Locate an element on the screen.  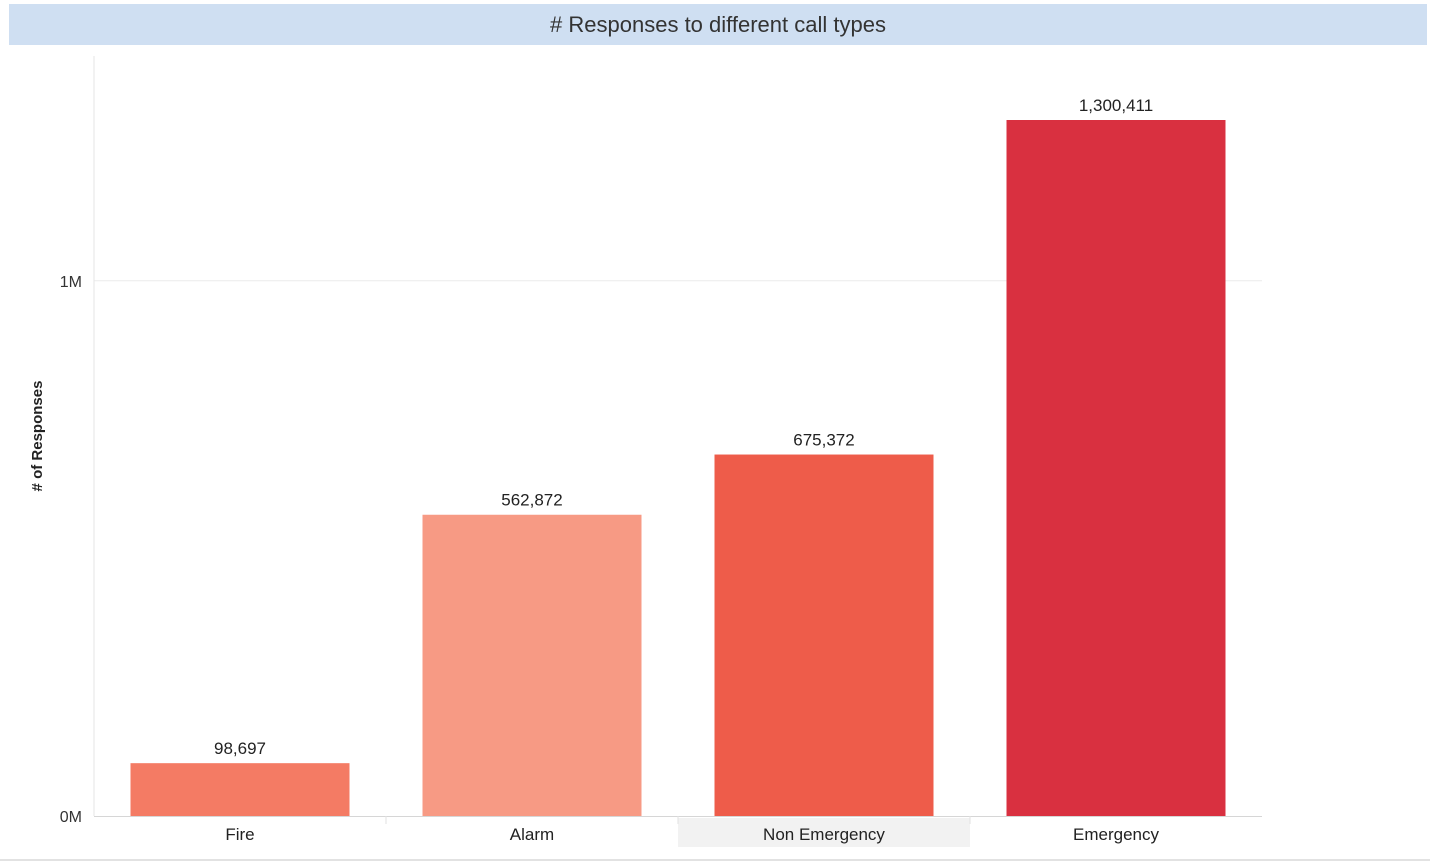
x-category-label: Alarm is located at coordinates (532, 834).